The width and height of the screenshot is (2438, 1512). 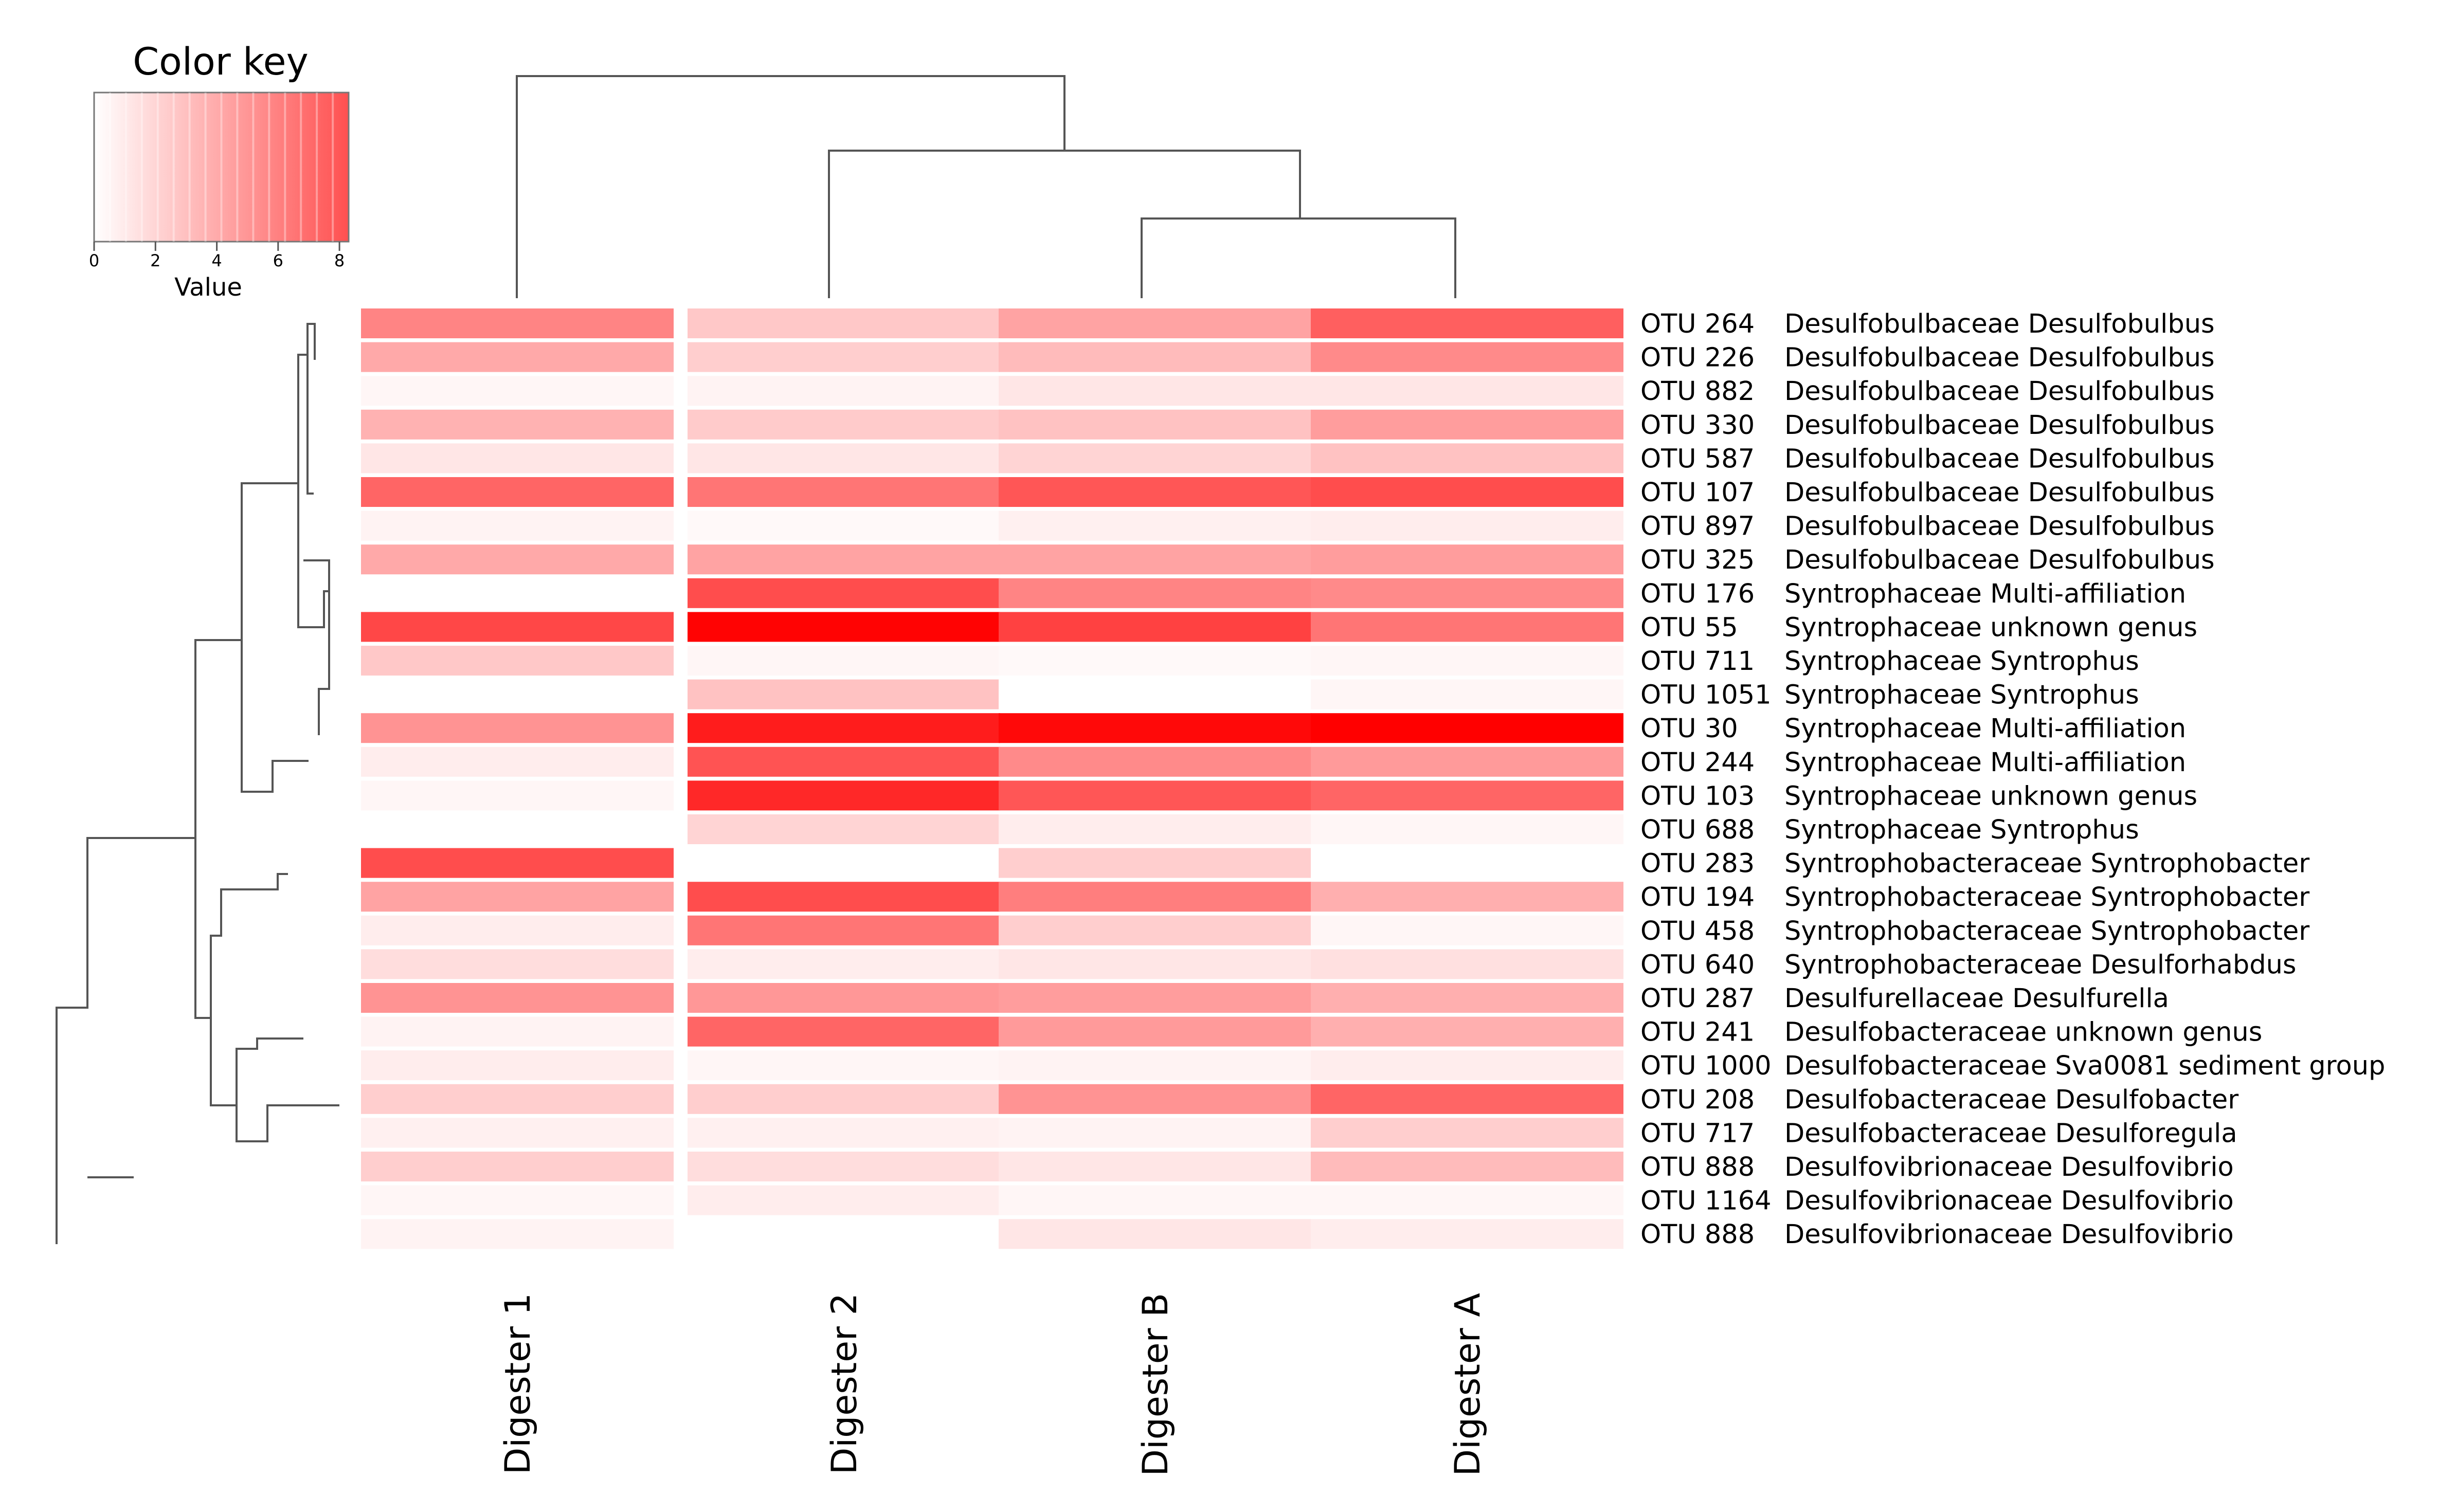 What do you see at coordinates (844, 1383) in the screenshot?
I see `column-label: Digester 2` at bounding box center [844, 1383].